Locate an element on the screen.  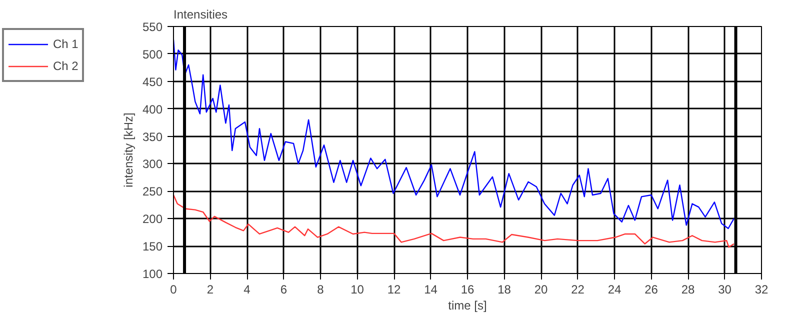
y-tick-label: 400 is located at coordinates (152, 109).